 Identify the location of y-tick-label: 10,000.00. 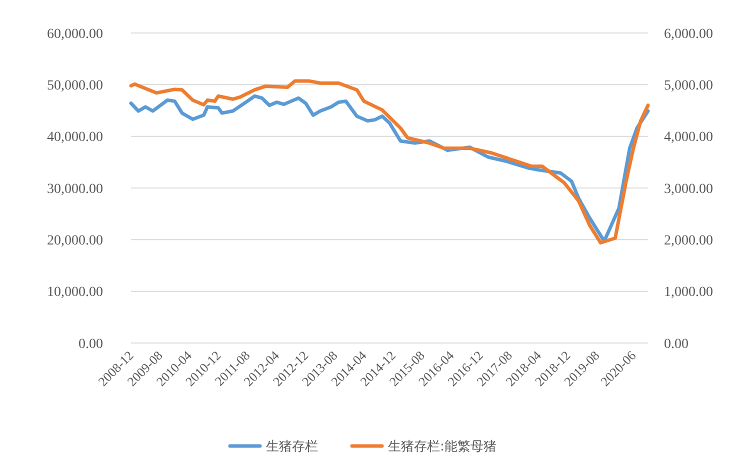
(75, 292).